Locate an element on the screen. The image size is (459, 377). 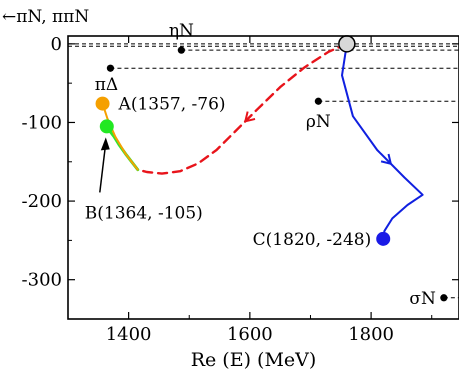
blue-direction-arrow is located at coordinates (386, 159).